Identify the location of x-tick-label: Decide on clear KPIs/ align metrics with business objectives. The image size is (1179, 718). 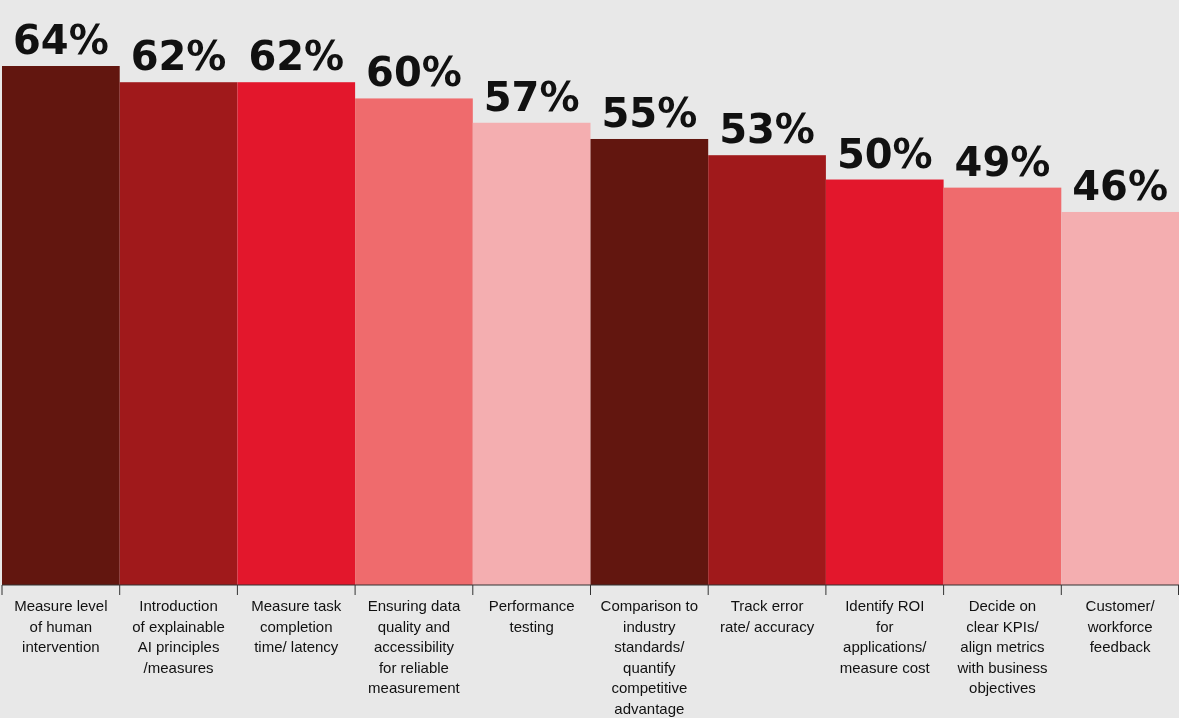
(1002, 646).